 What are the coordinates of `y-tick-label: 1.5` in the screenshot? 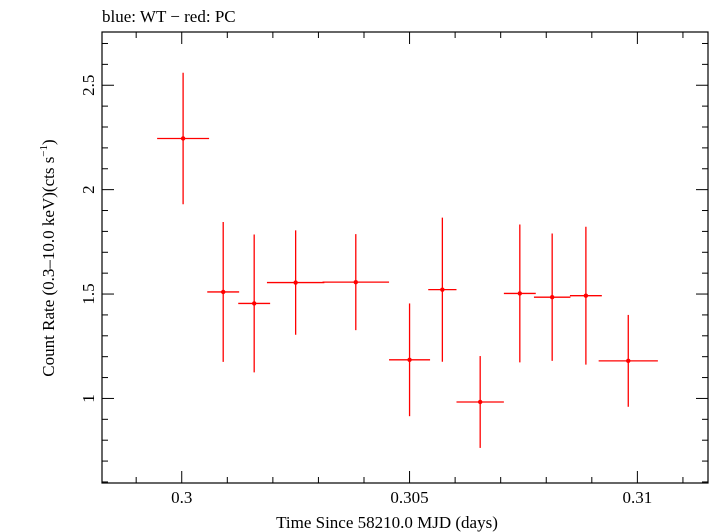 It's located at (88, 293).